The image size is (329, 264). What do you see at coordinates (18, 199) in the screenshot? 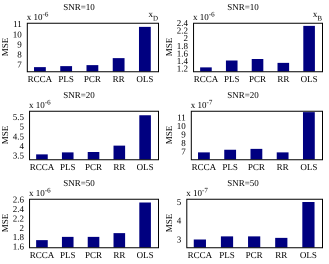
I see `y-tick-label: 2.6` at bounding box center [18, 199].